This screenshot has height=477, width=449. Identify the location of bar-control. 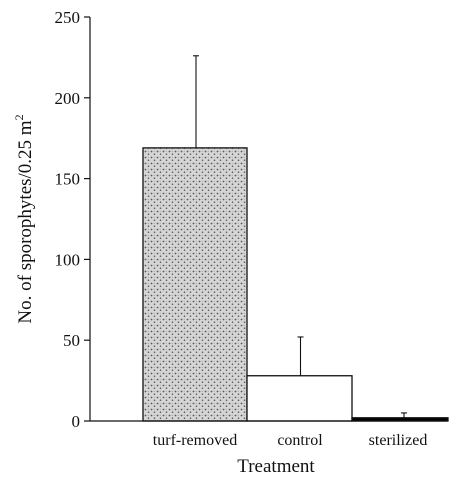
(299, 398).